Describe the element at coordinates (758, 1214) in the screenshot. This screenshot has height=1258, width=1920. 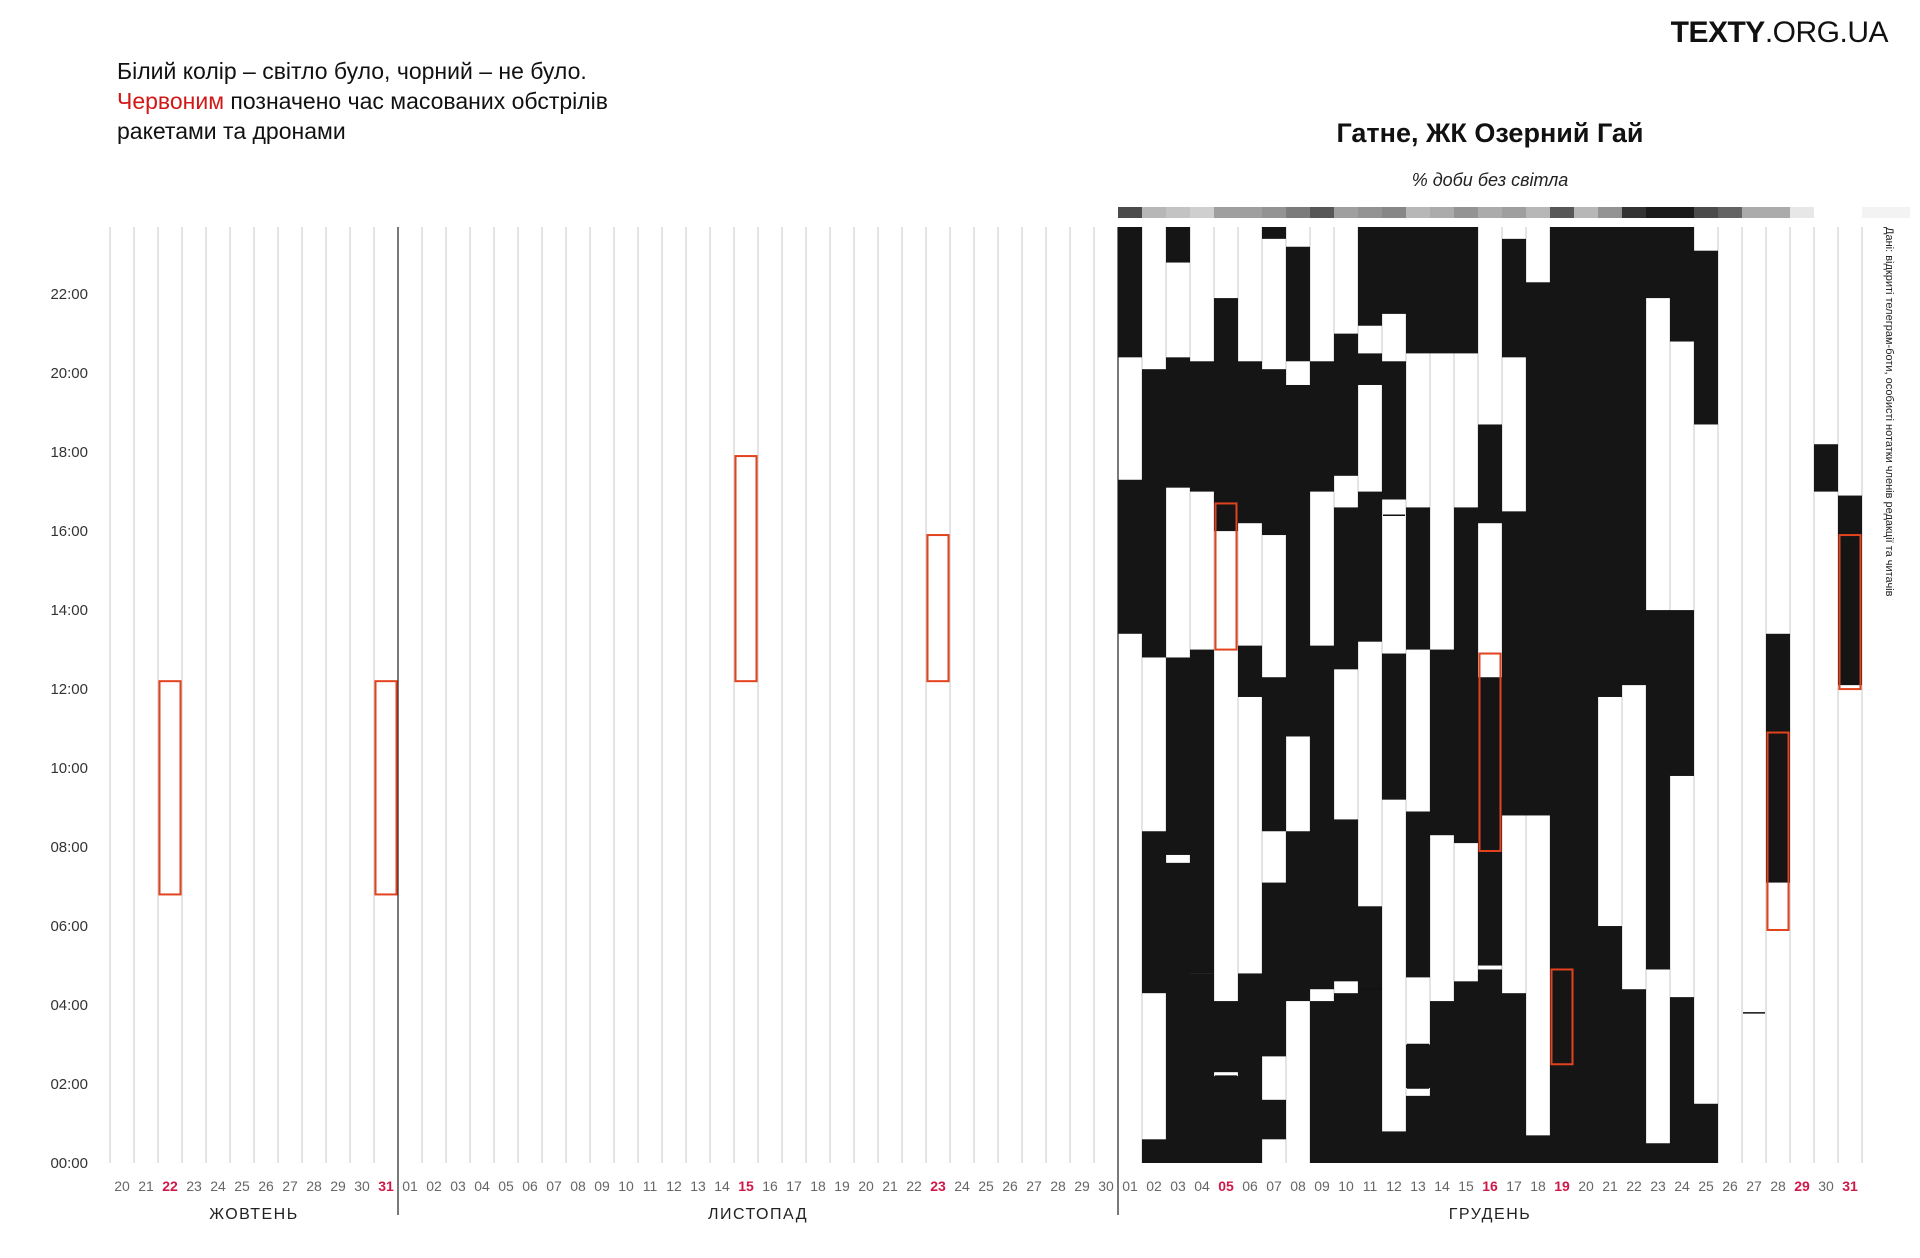
I see `month-label: ЛИСТОПАД` at that location.